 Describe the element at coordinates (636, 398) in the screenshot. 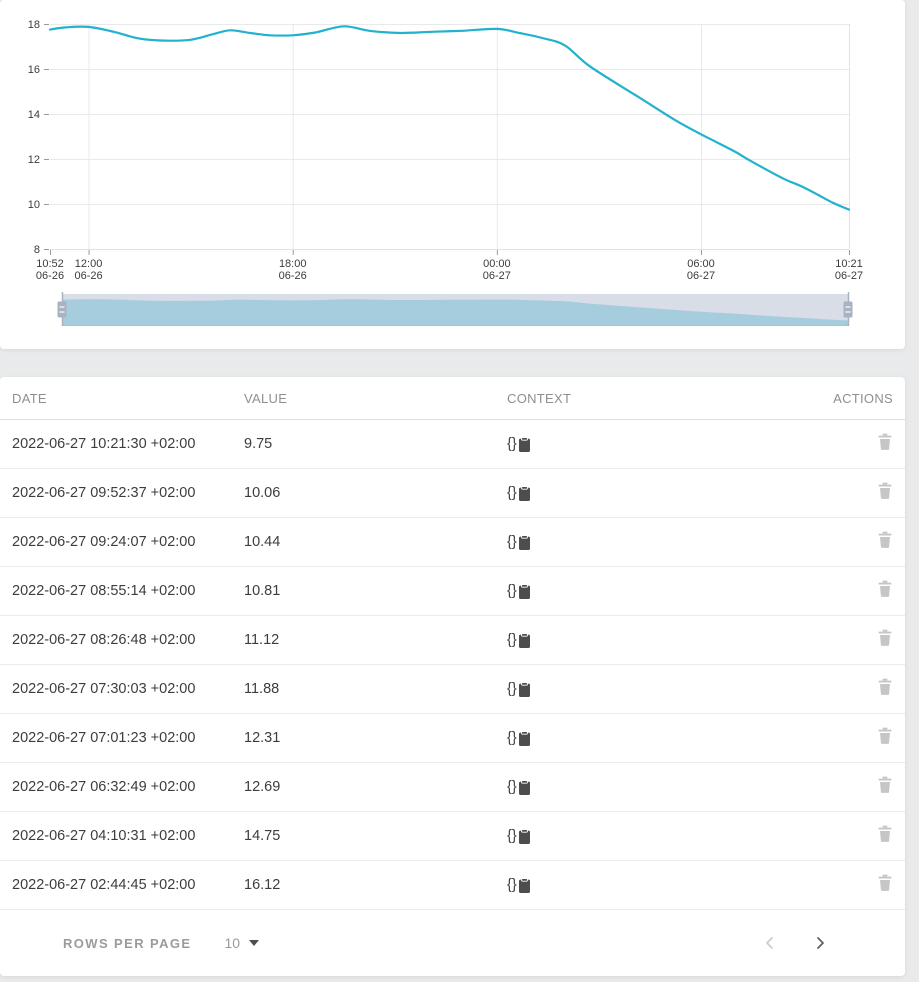

I see `col-header-context: CONTEXT` at that location.